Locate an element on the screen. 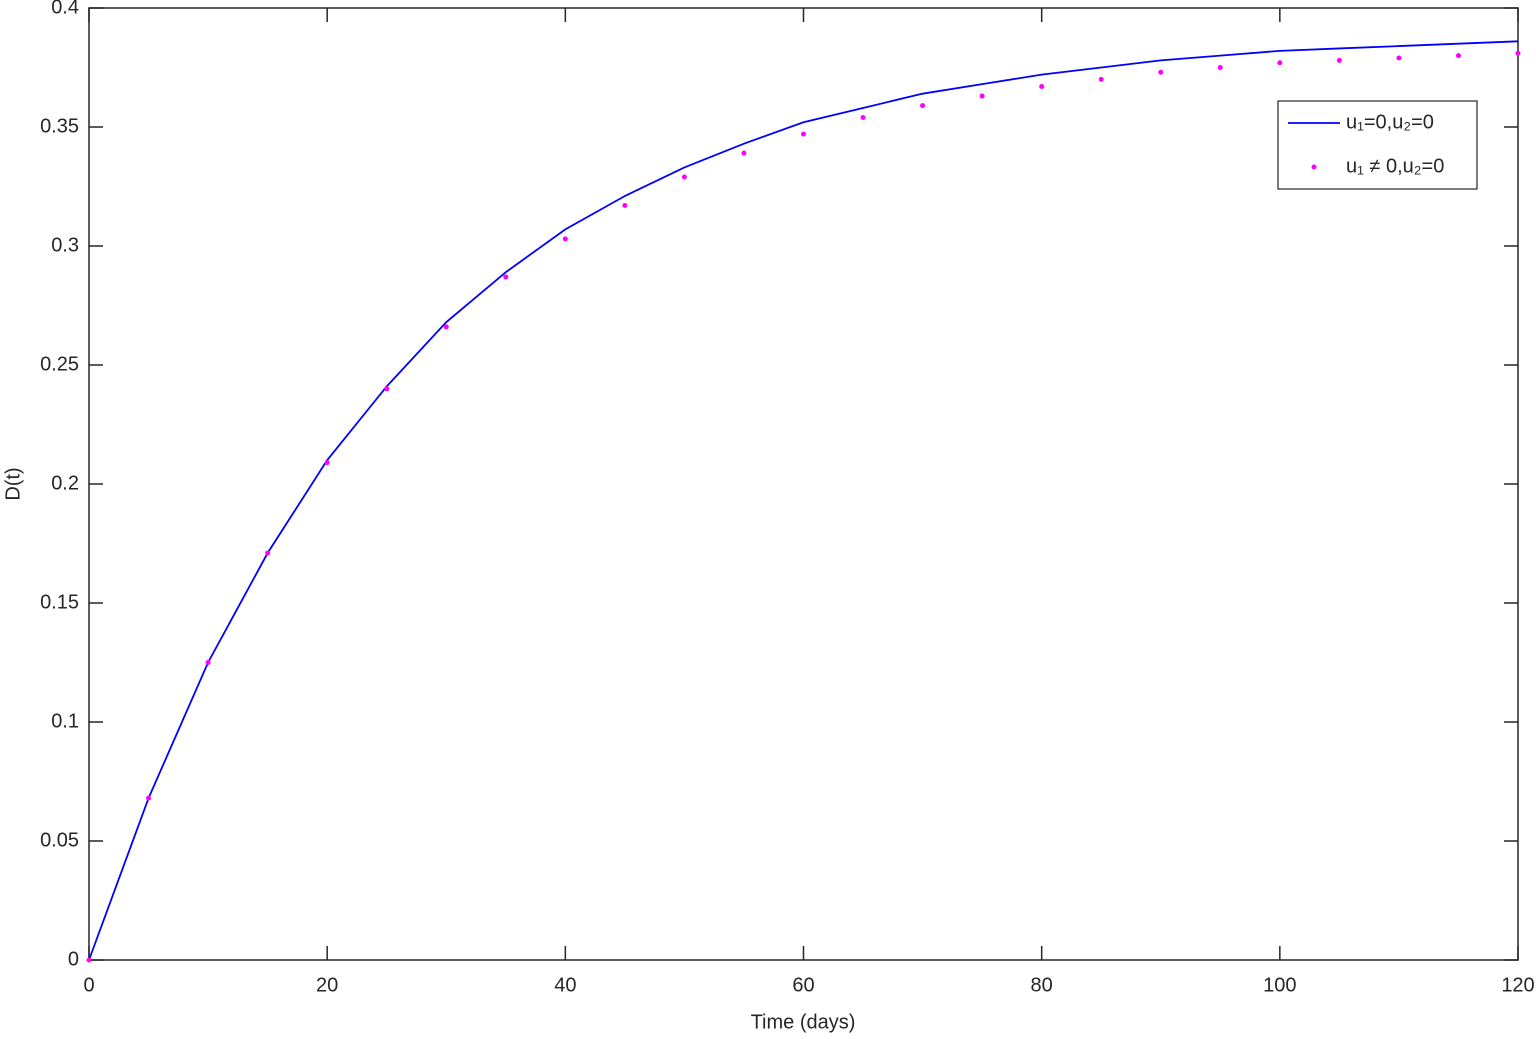 This screenshot has height=1039, width=1536. x-tick-label: 60 is located at coordinates (803, 985).